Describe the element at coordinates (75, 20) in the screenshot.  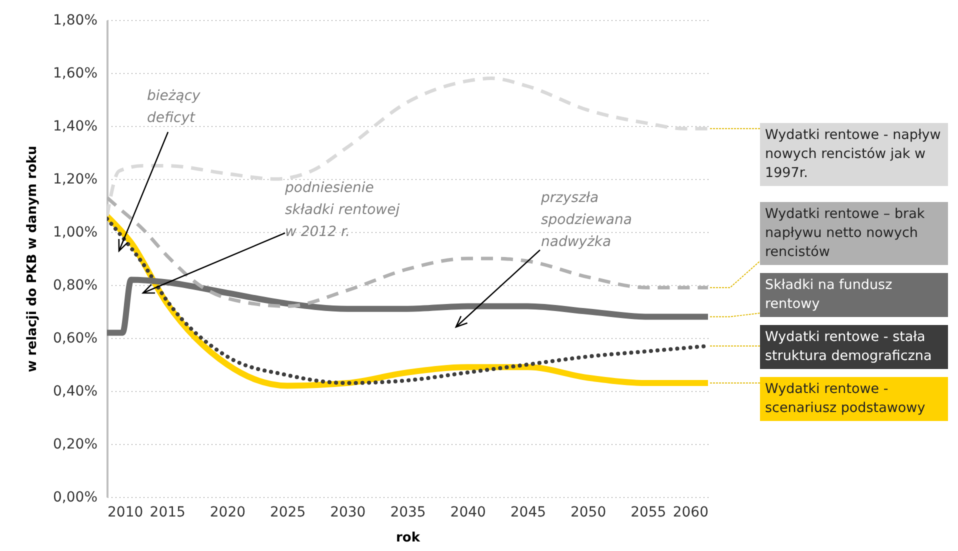
I see `y-tick-label: 1,80%` at that location.